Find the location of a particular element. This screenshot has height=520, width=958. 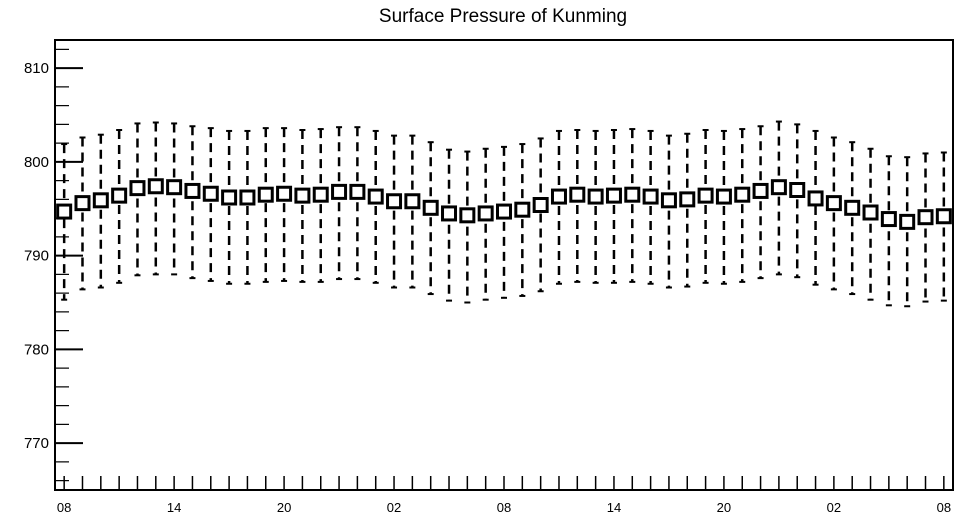

x-tick-label: 02 is located at coordinates (834, 507).